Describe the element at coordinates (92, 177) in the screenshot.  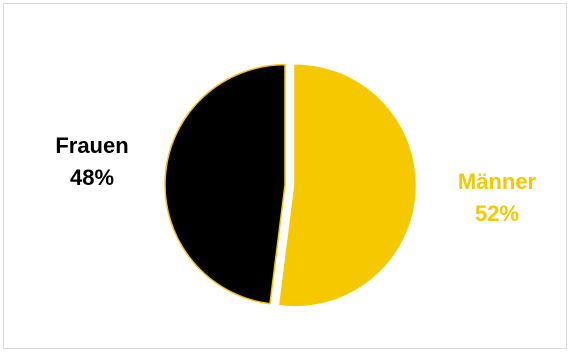
I see `slice-label-frauen-percent: 48%` at that location.